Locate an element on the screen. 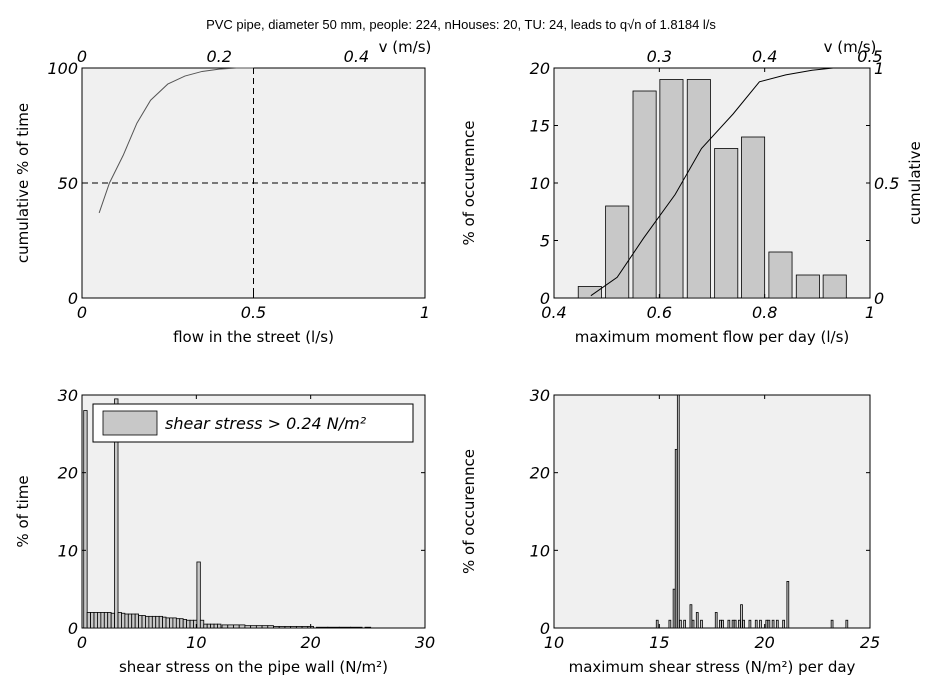 The width and height of the screenshot is (925, 686). x-axis-label: maximum moment flow per day (l/s) is located at coordinates (712, 337).